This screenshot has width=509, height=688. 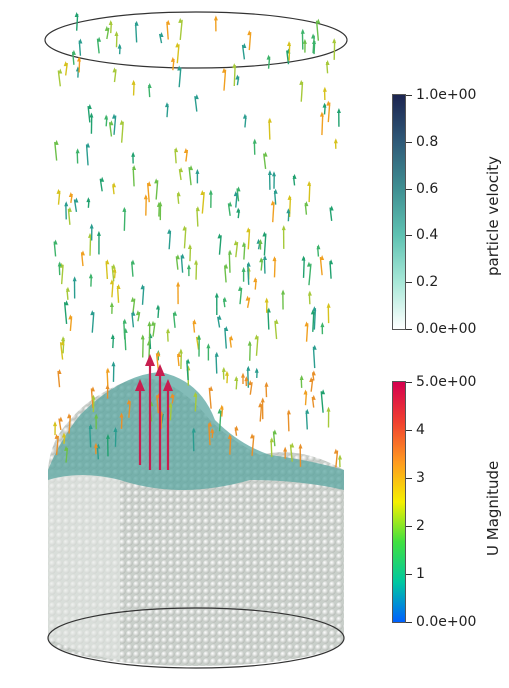 What do you see at coordinates (446, 622) in the screenshot?
I see `colorbar-tick-label: 0.0e+00` at bounding box center [446, 622].